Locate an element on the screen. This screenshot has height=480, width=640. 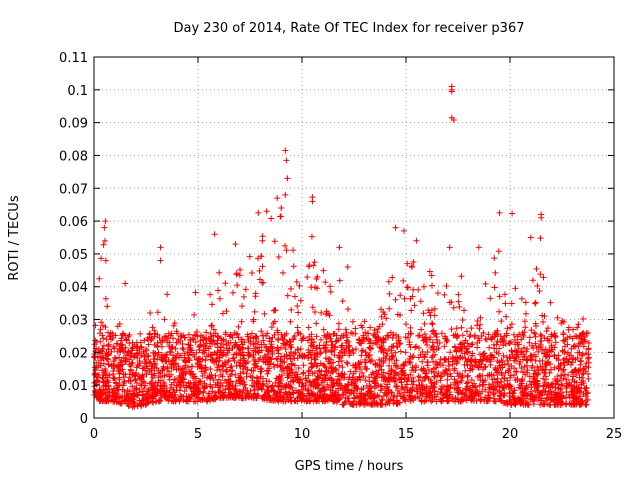
y-tick-label: 0 is located at coordinates (84, 419).